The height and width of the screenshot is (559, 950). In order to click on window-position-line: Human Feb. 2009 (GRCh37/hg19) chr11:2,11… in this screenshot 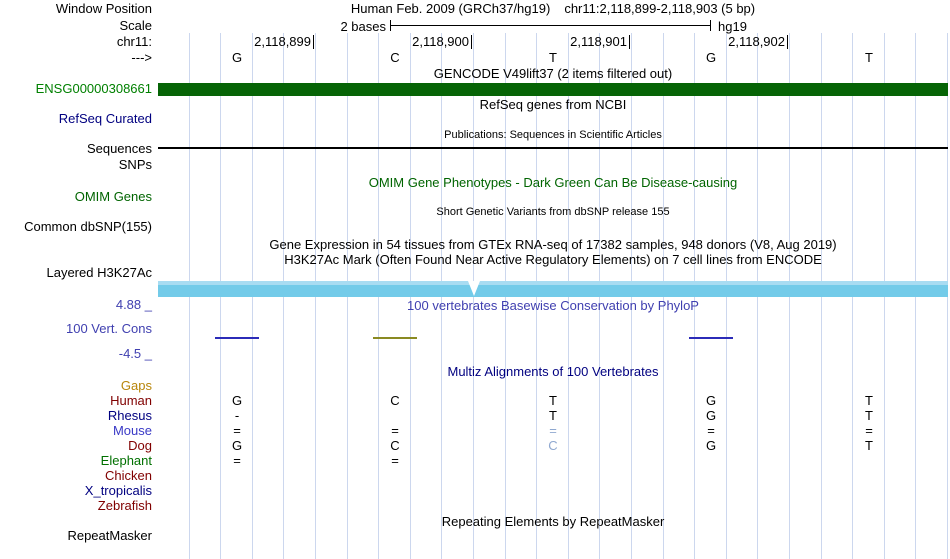, I will do `click(553, 8)`.